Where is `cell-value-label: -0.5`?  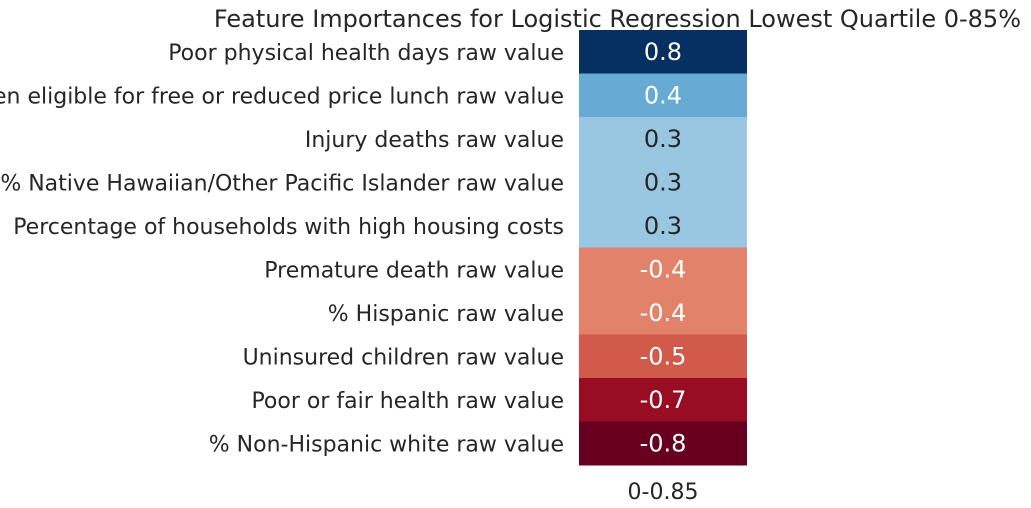
cell-value-label: -0.5 is located at coordinates (663, 356).